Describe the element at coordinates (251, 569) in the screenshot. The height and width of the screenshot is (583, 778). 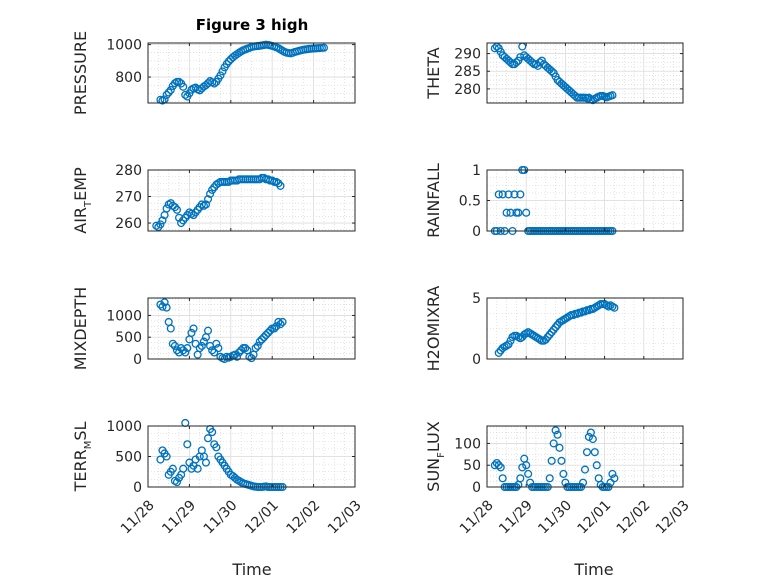
I see `x-axis-label-left: Time` at that location.